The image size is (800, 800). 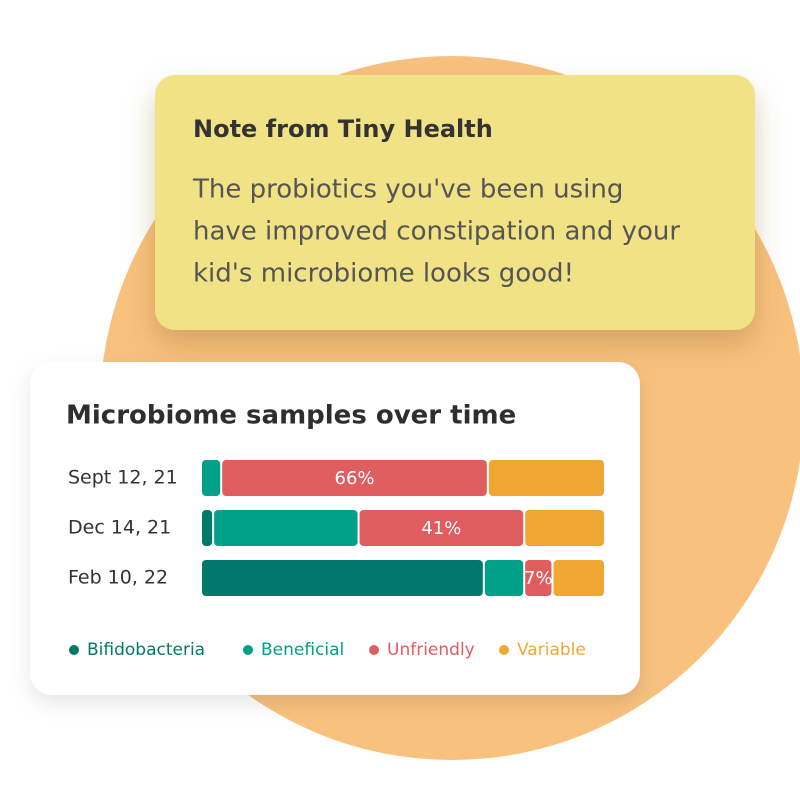 I want to click on note-body: have improved constipation and your, so click(x=436, y=232).